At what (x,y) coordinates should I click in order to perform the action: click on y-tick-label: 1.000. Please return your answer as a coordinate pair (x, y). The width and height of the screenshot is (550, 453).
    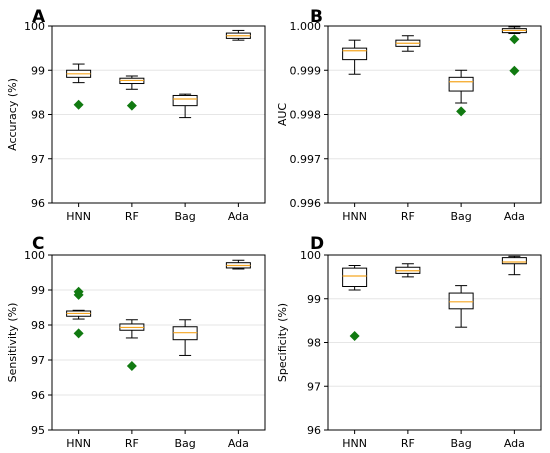
    Looking at the image, I should click on (306, 26).